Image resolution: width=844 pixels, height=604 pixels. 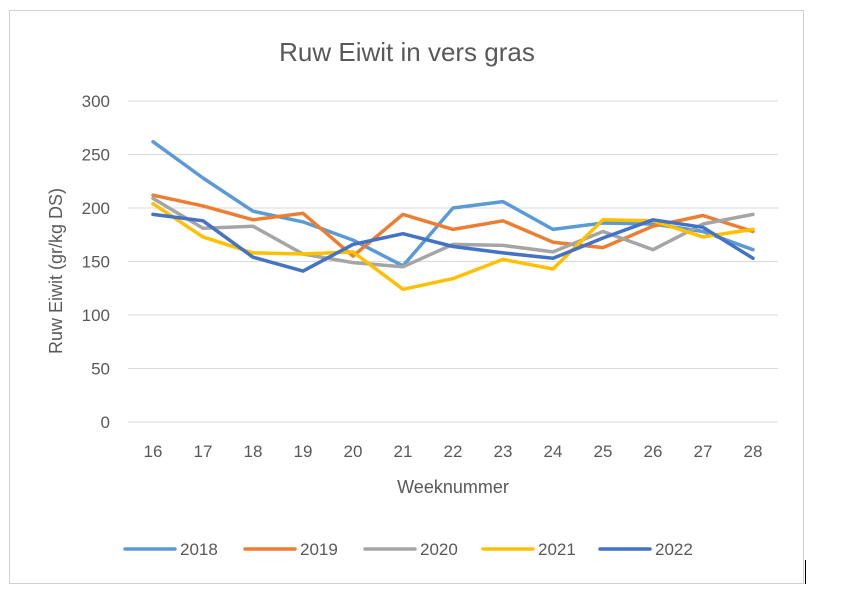 What do you see at coordinates (319, 549) in the screenshot?
I see `legend-label: 2019` at bounding box center [319, 549].